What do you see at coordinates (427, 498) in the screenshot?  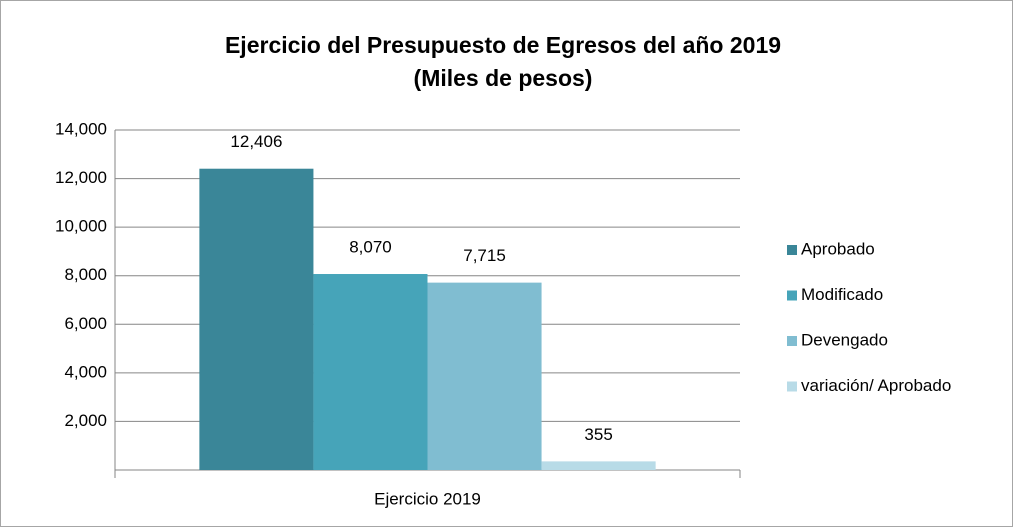 I see `x-tick-label: Ejercicio 2019` at bounding box center [427, 498].